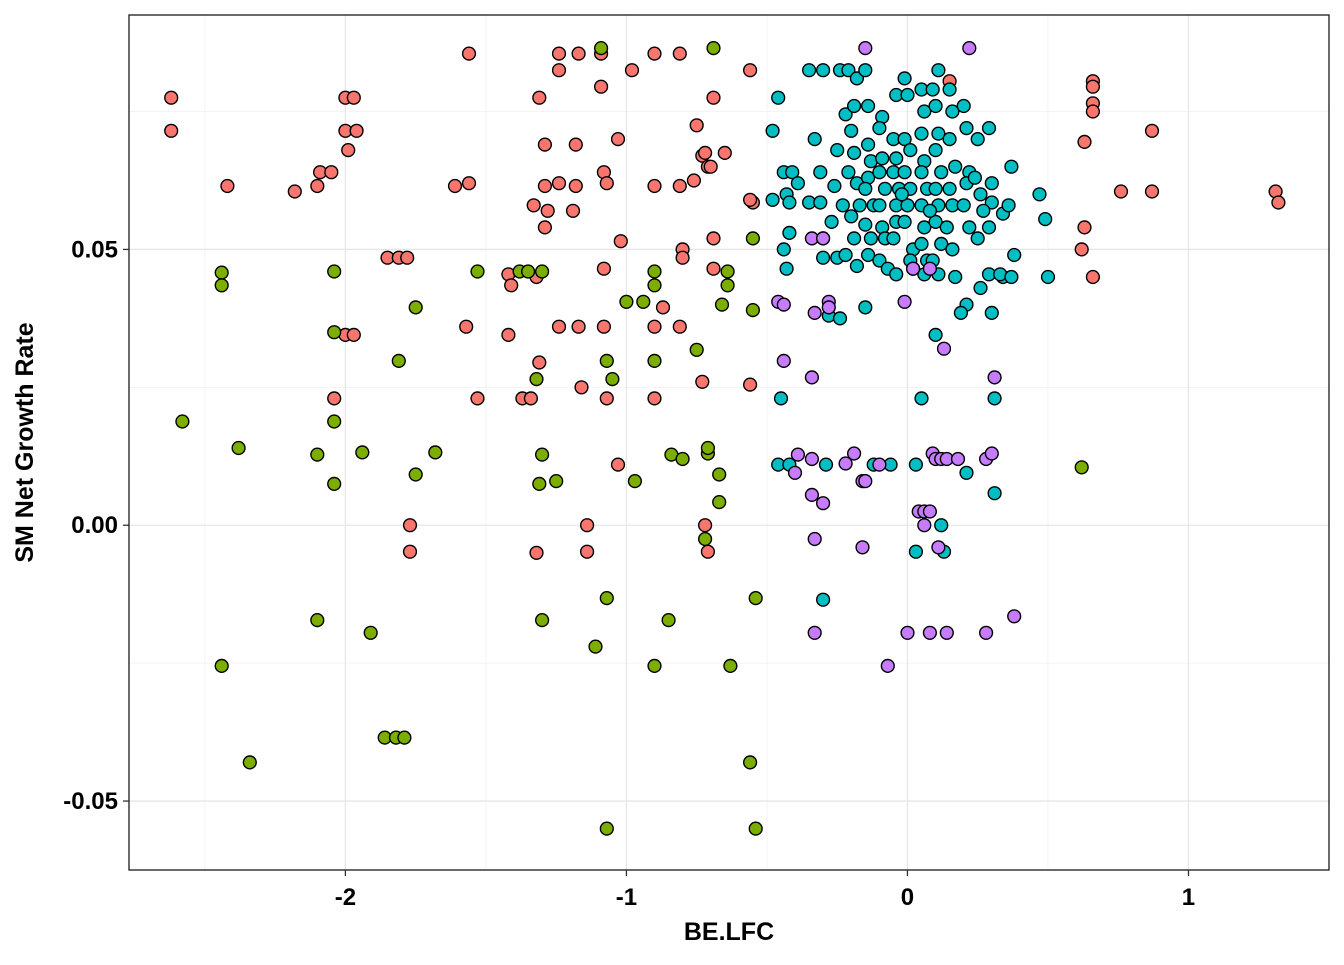 The image size is (1344, 965). I want to click on x-tick-label: -2, so click(345, 897).